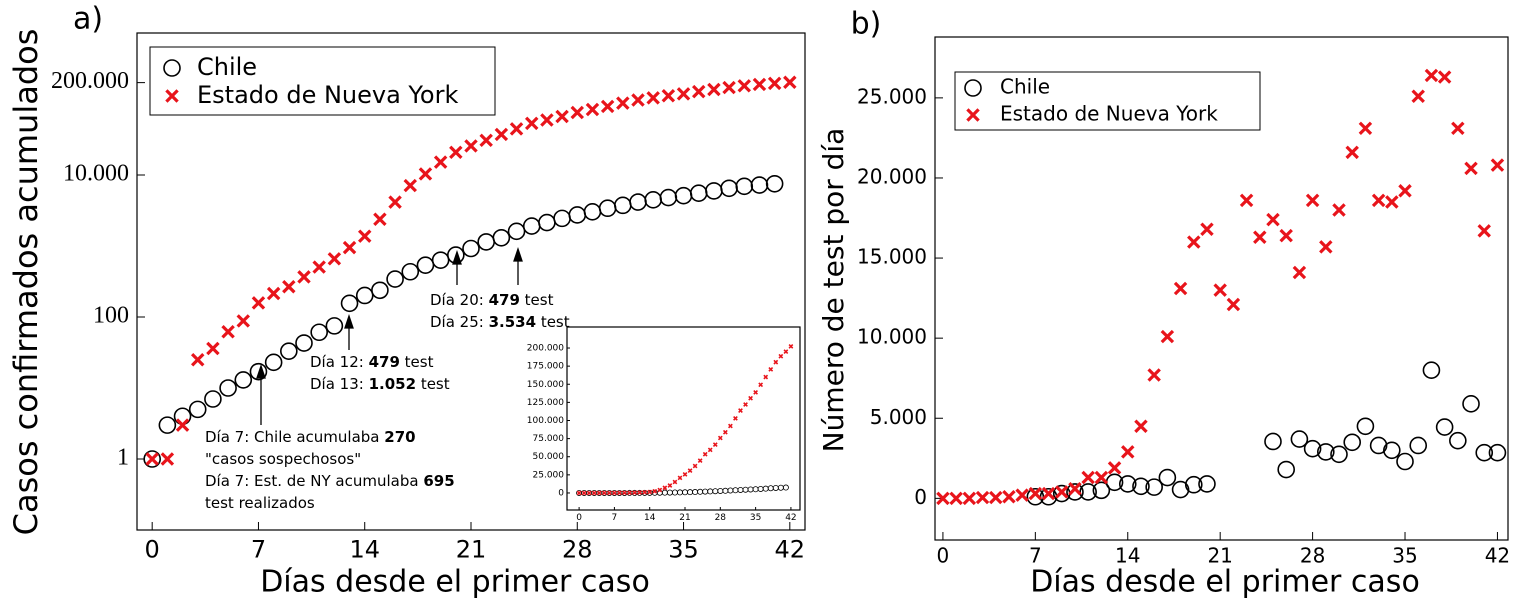 Image resolution: width=1524 pixels, height=607 pixels. Describe the element at coordinates (504, 300) in the screenshot. I see `annotation-part: 479` at that location.